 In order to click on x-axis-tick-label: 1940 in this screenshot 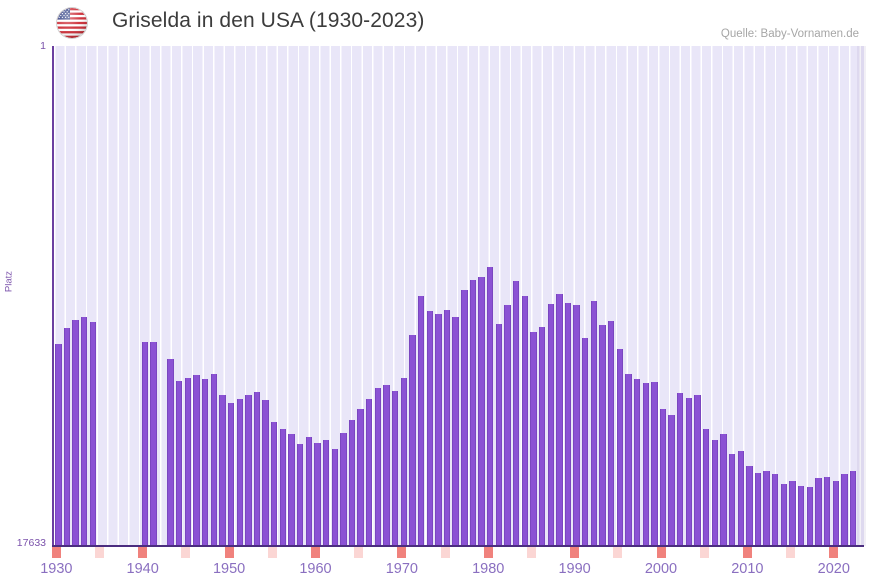, I will do `click(142, 569)`.